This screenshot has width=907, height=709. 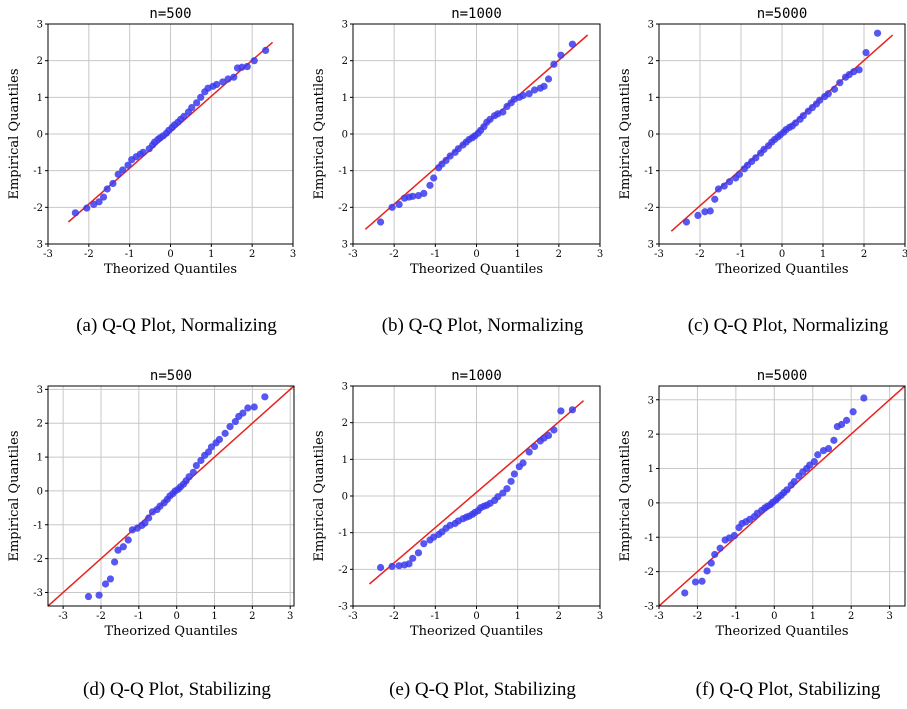 I want to click on plot-frame, so click(x=782, y=496).